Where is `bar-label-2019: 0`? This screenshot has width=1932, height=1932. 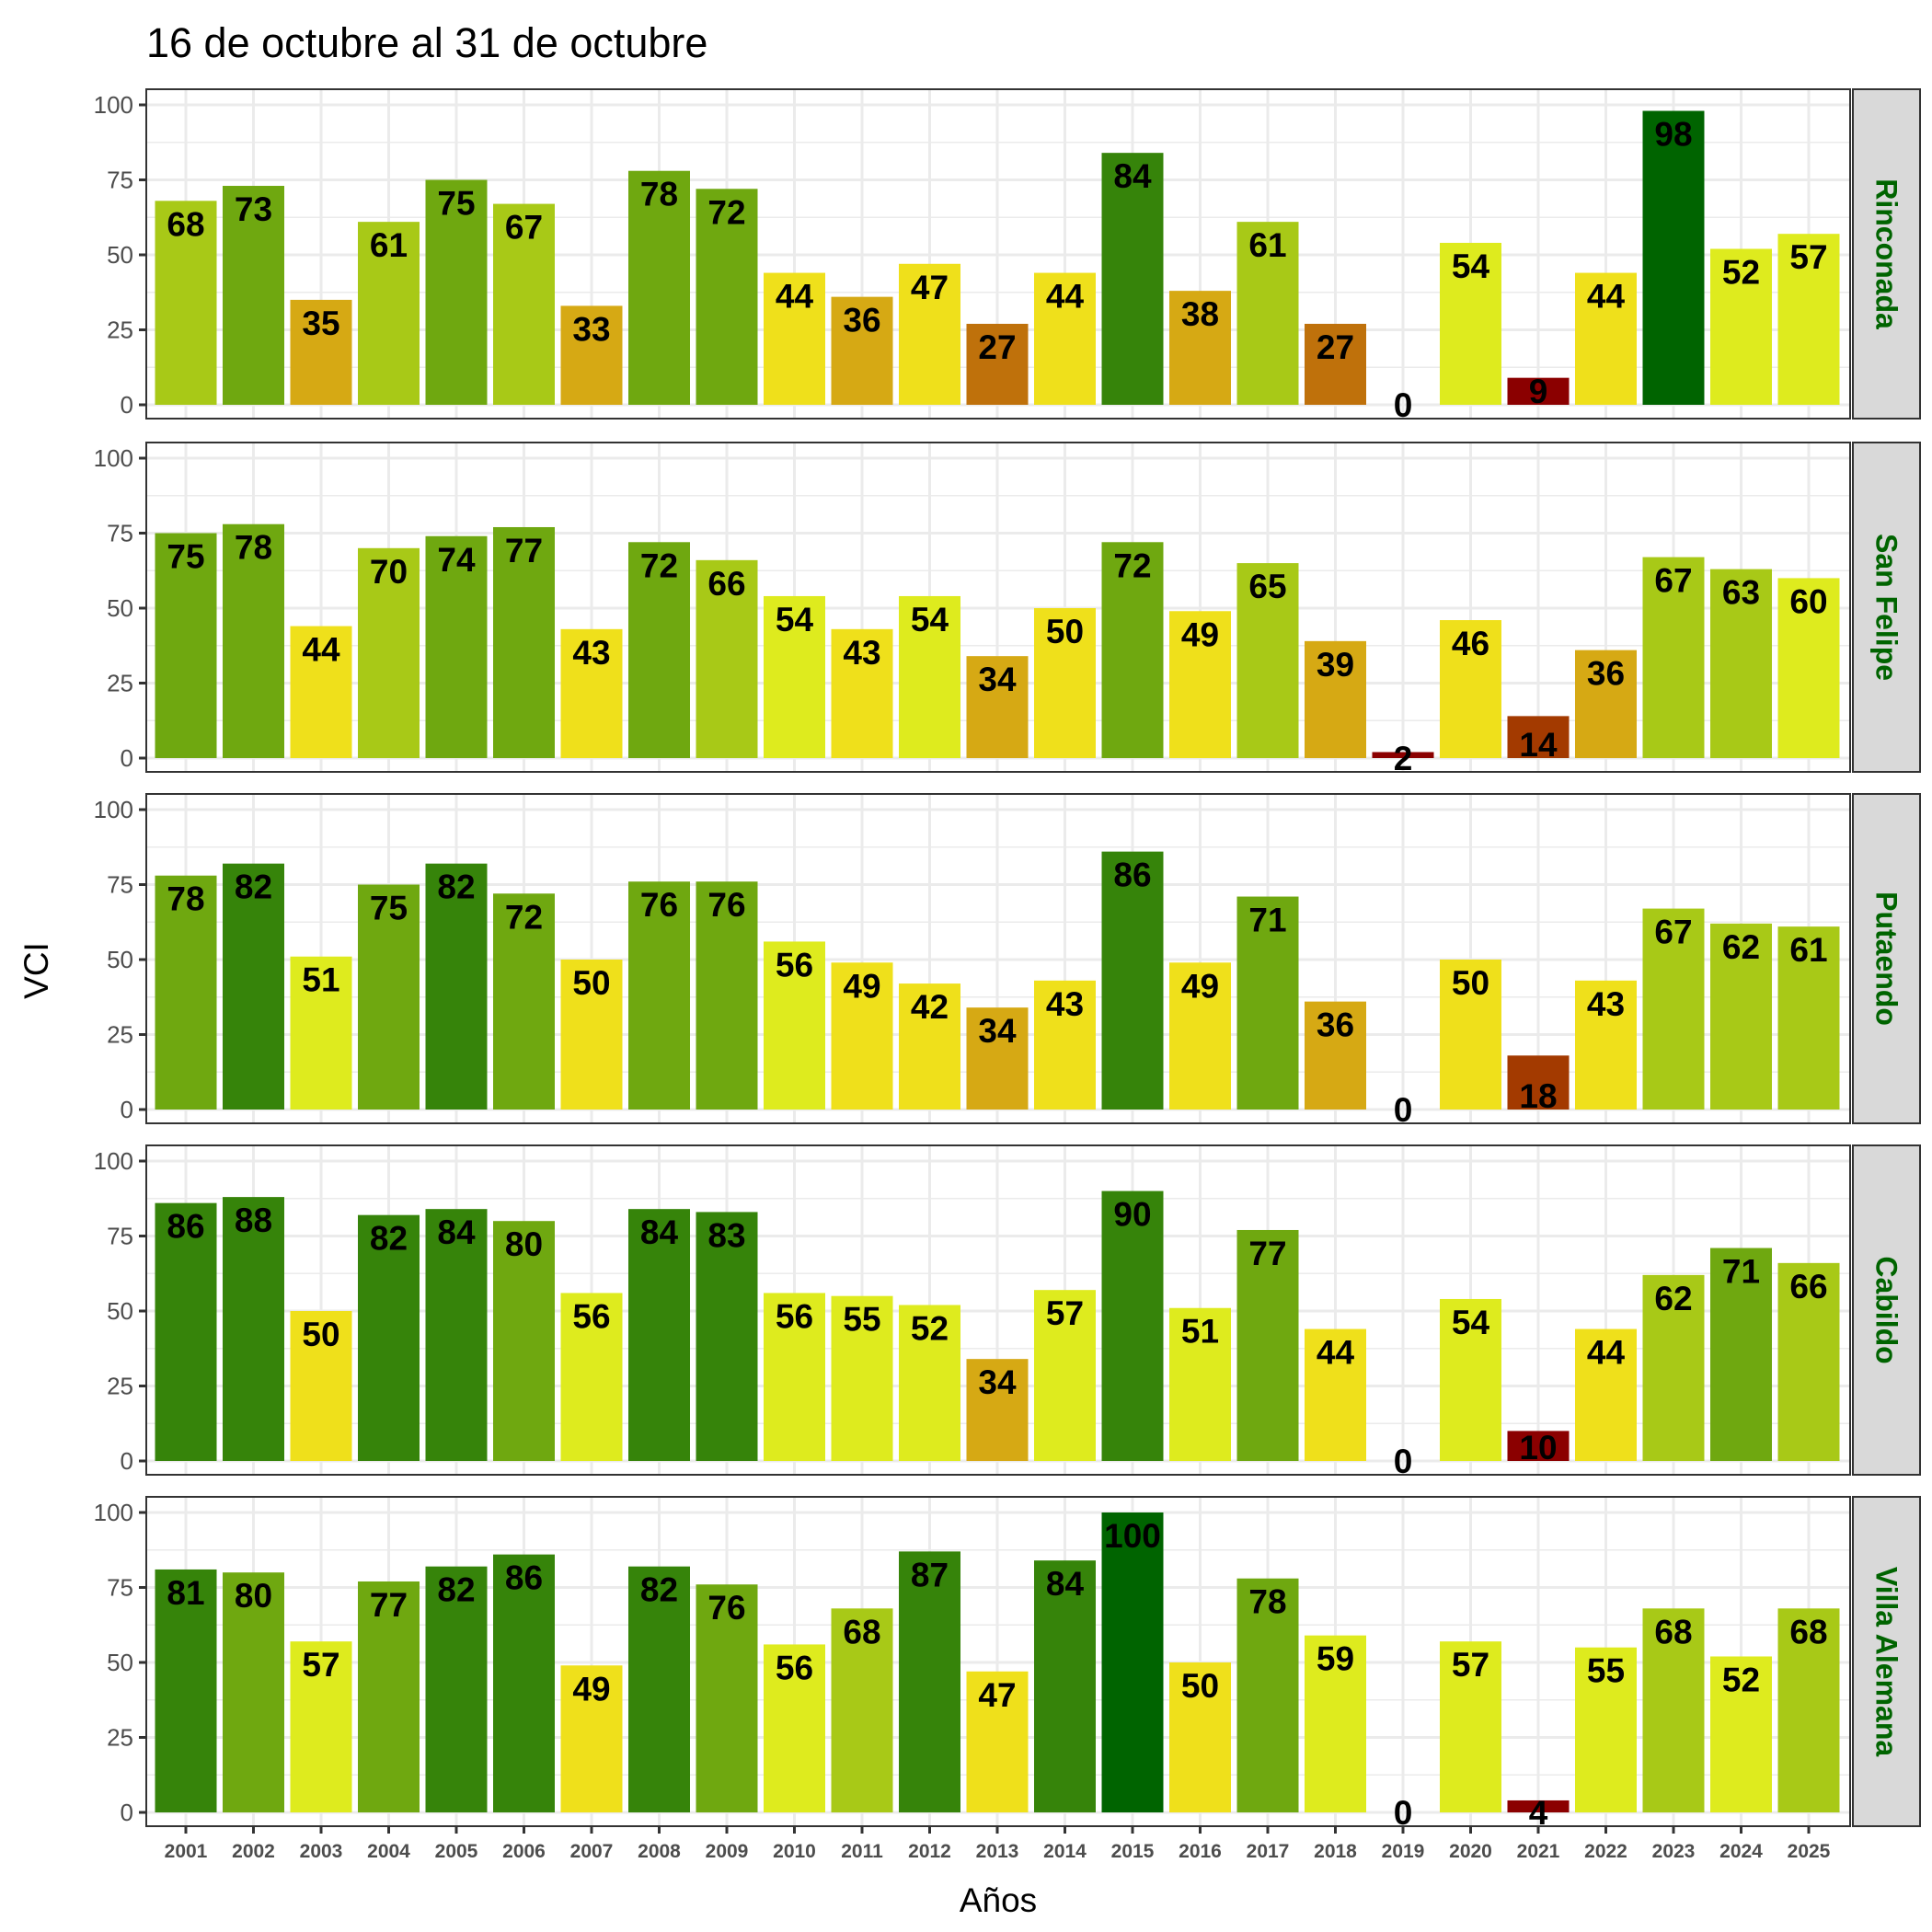
bar-label-2019: 0 is located at coordinates (1403, 1110).